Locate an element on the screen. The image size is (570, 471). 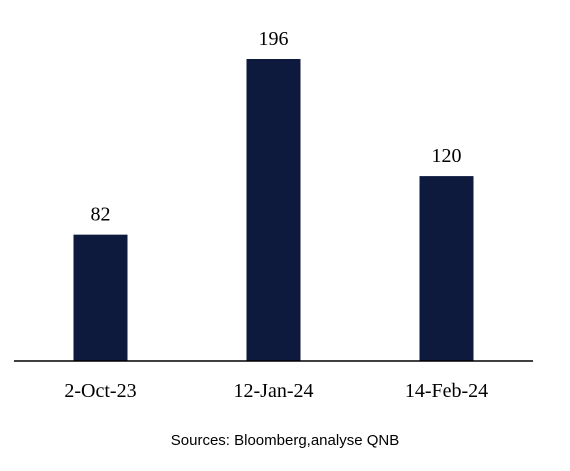
value-label-2-Oct-23: 82 is located at coordinates (101, 215).